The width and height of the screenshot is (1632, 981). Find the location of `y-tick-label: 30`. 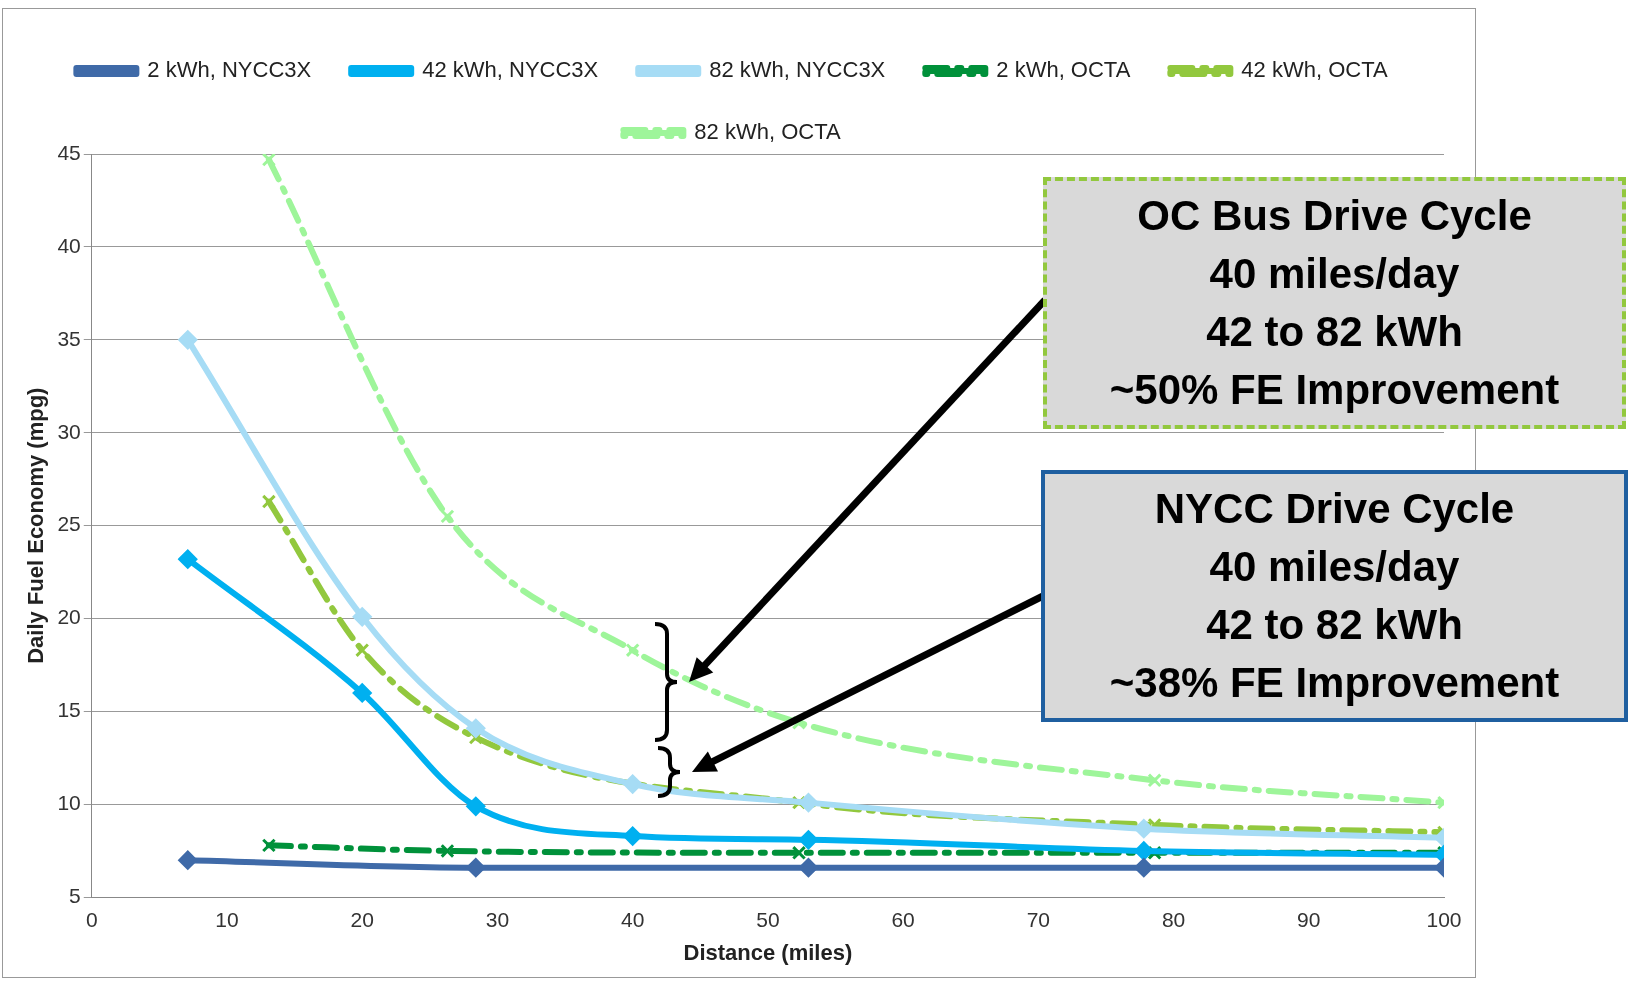

y-tick-label: 30 is located at coordinates (69, 431).